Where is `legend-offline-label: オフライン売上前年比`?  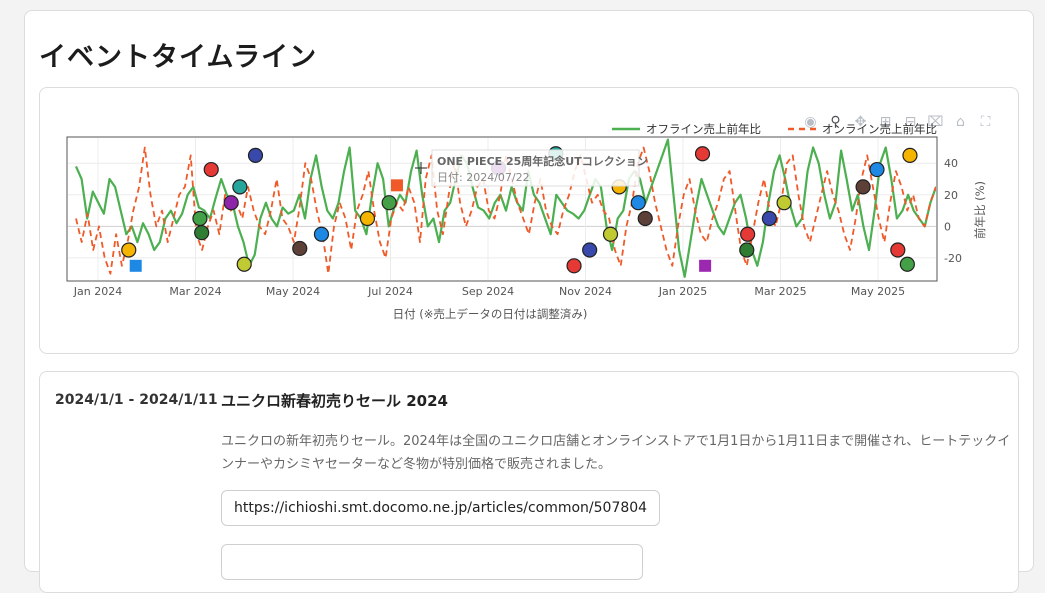 legend-offline-label: オフライン売上前年比 is located at coordinates (703, 129).